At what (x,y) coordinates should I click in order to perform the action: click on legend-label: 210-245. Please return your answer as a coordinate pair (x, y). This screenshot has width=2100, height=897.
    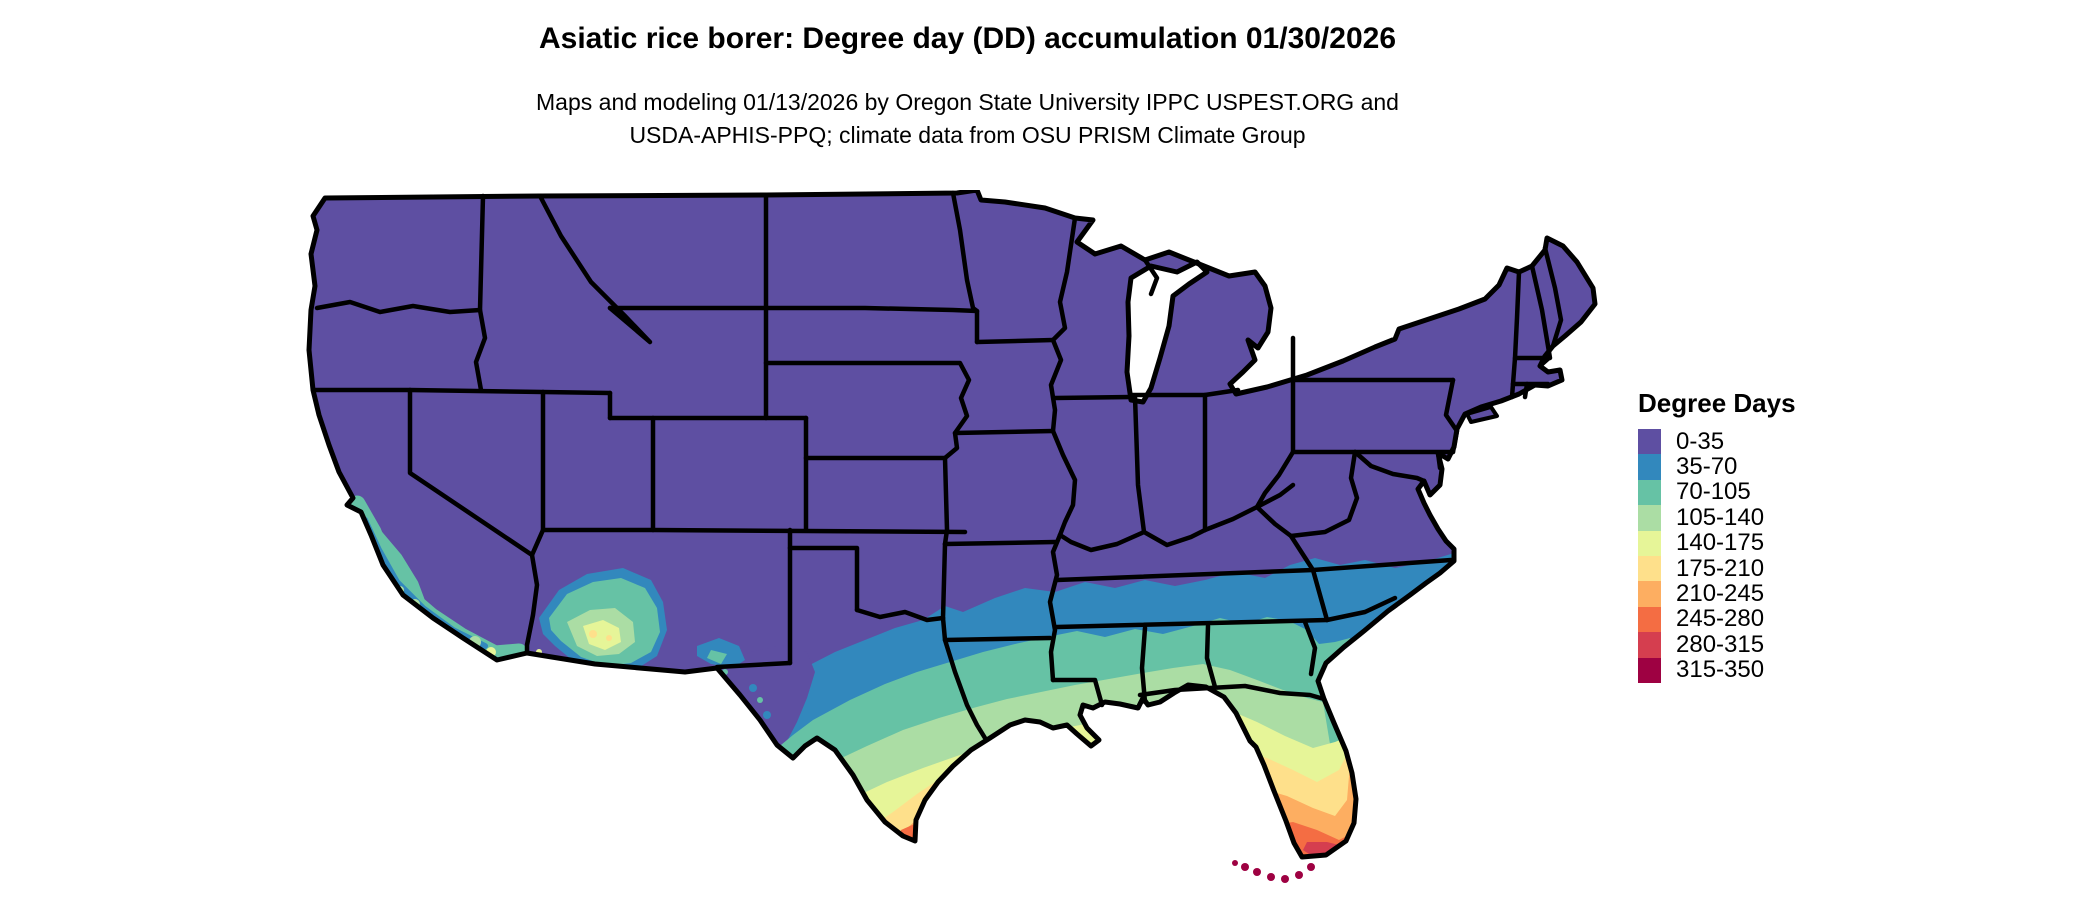
    Looking at the image, I should click on (1720, 594).